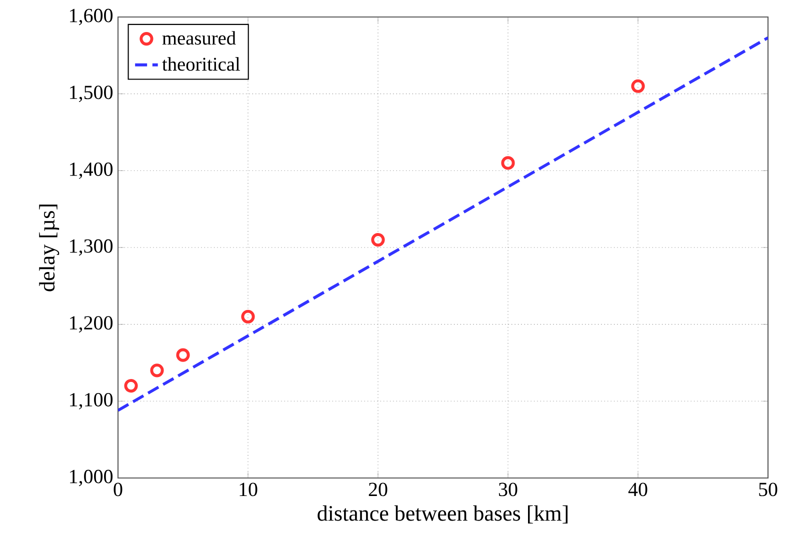 Image resolution: width=786 pixels, height=548 pixels. What do you see at coordinates (91, 324) in the screenshot?
I see `y-tick-label: 1,200` at bounding box center [91, 324].